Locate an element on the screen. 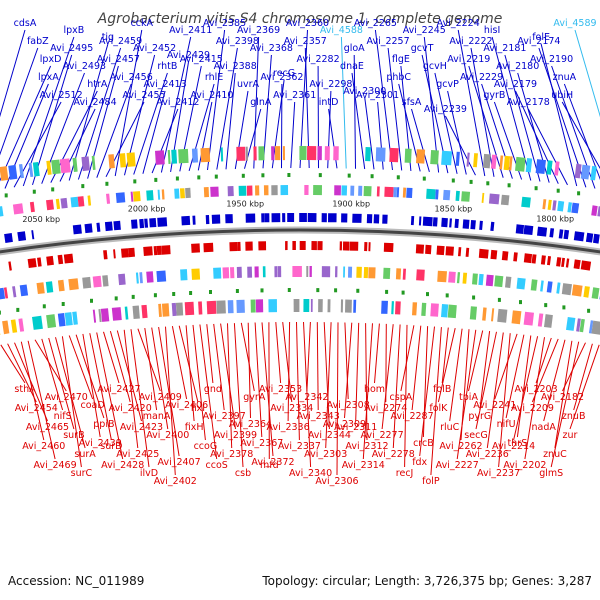  gene-label: znuB is located at coordinates (574, 416).